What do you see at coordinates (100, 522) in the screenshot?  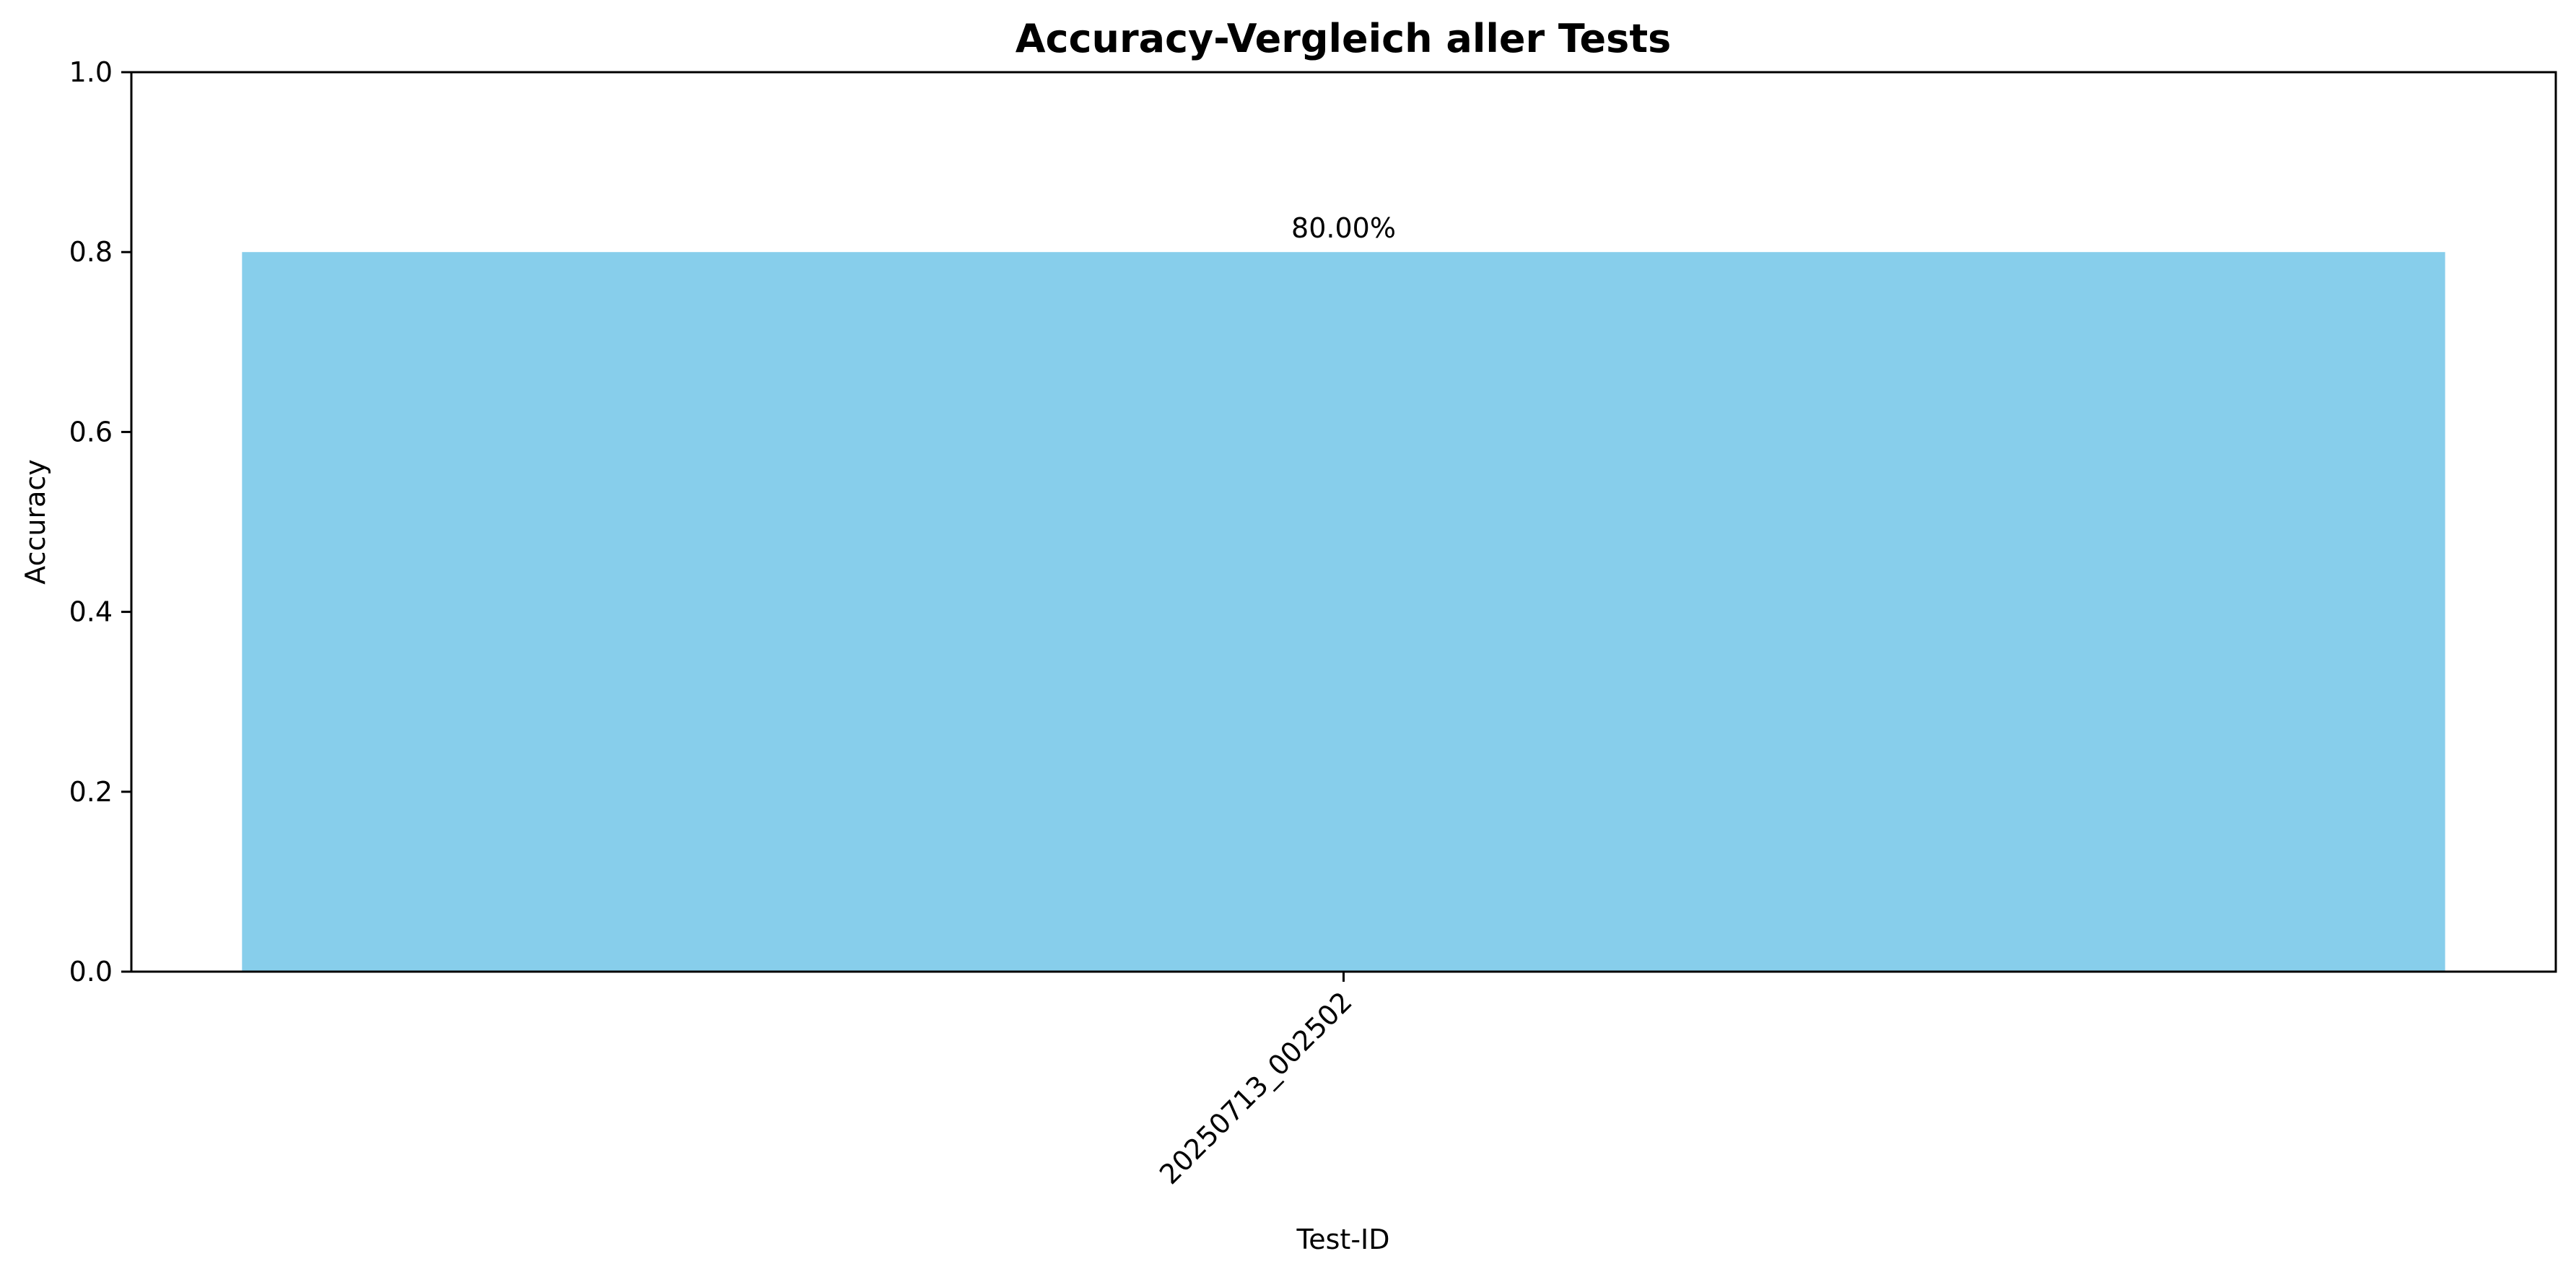 I see `y-axis: 0.0 0.2 0.4 0.6 0.8 1.0` at bounding box center [100, 522].